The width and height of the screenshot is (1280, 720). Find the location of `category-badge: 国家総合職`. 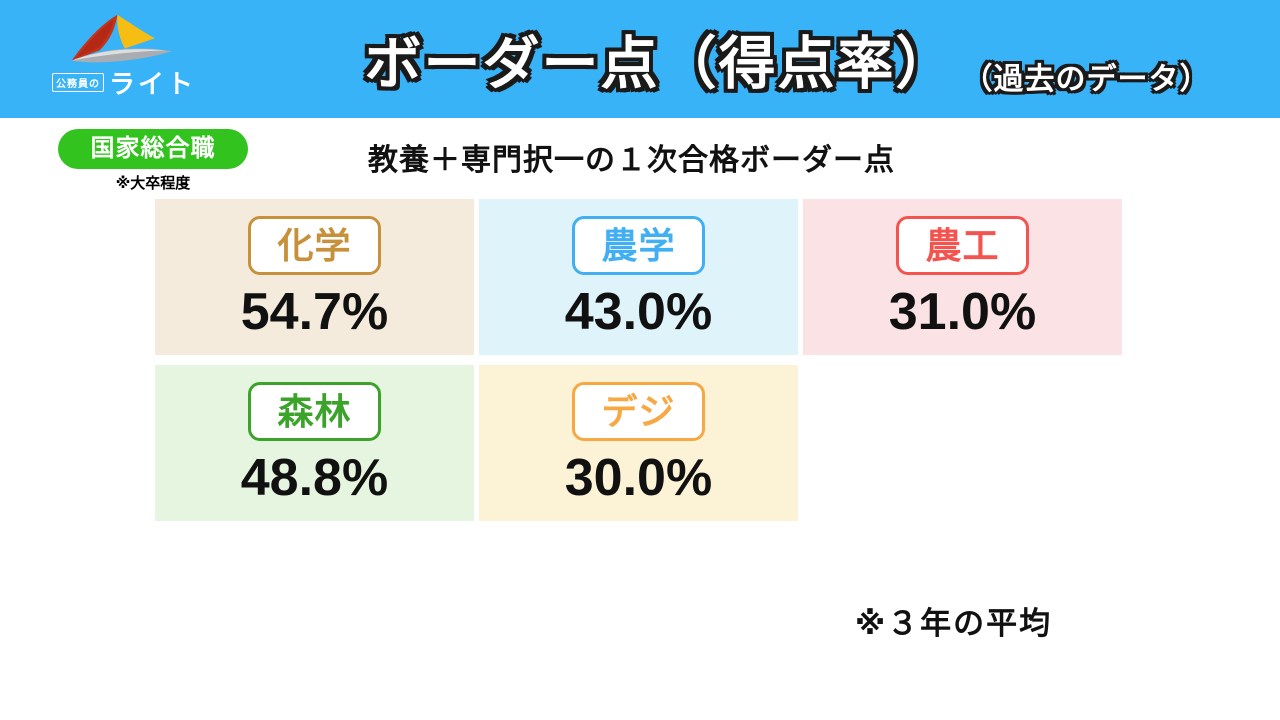

category-badge: 国家総合職 is located at coordinates (153, 149).